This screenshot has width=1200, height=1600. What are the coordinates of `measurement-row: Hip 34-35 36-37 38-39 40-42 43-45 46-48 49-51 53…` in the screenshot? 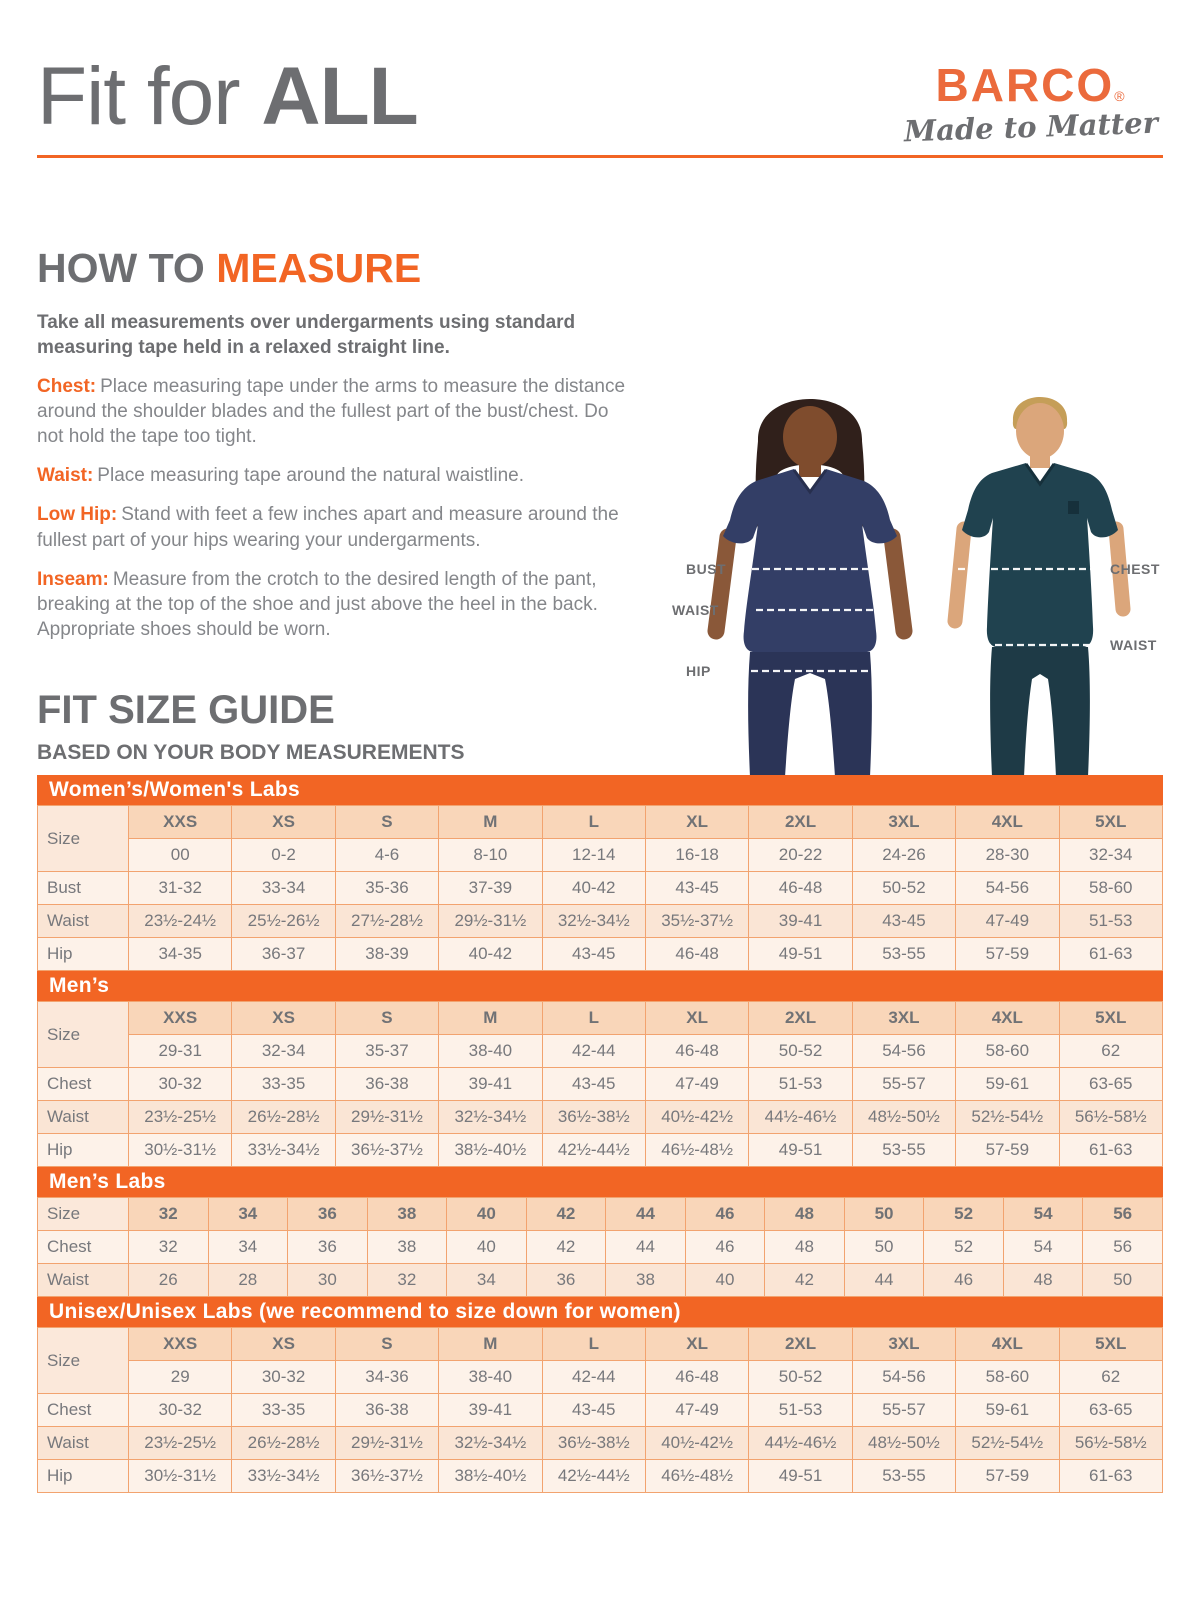 It's located at (600, 954).